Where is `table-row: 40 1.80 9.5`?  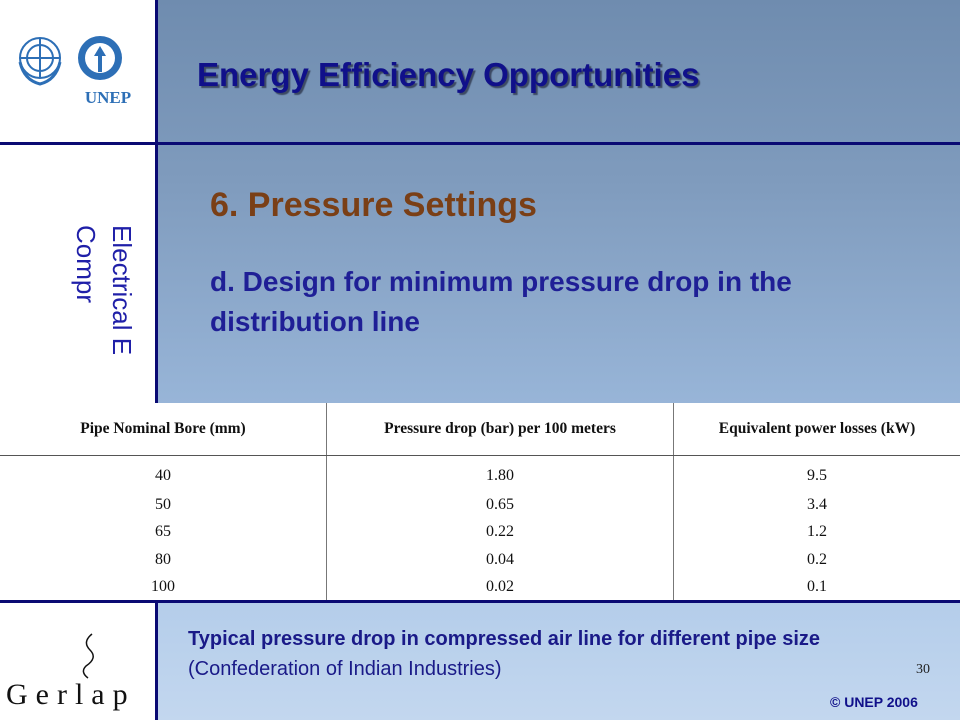
table-row: 40 1.80 9.5 is located at coordinates (480, 473).